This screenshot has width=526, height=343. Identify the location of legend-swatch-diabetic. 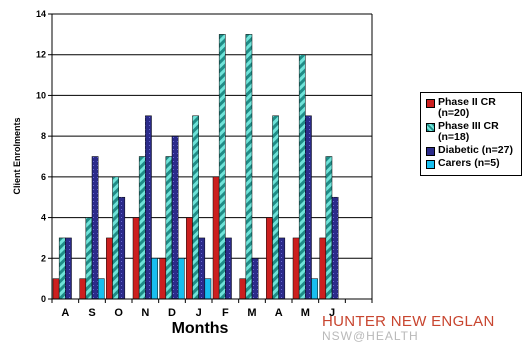
(430, 151).